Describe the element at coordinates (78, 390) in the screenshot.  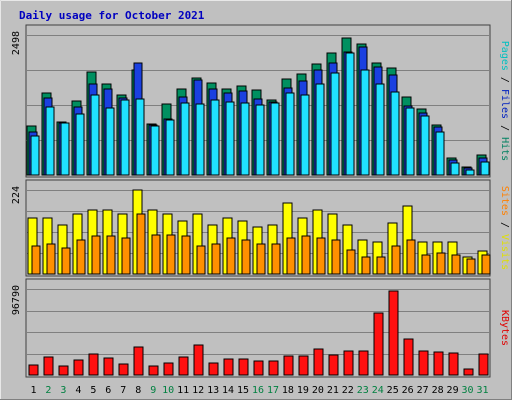
I see `day-label-4: 4` at that location.